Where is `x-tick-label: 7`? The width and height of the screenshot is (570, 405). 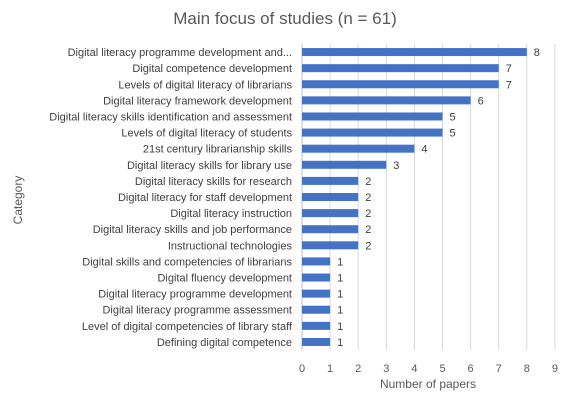 x-tick-label: 7 is located at coordinates (499, 369).